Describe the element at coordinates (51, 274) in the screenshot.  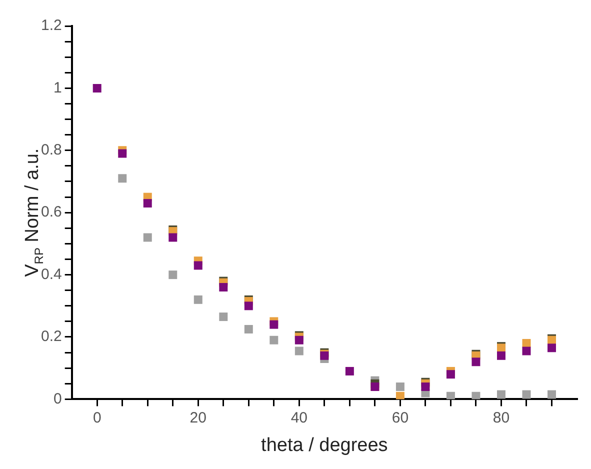
I see `y-tick-label: 0.4` at that location.